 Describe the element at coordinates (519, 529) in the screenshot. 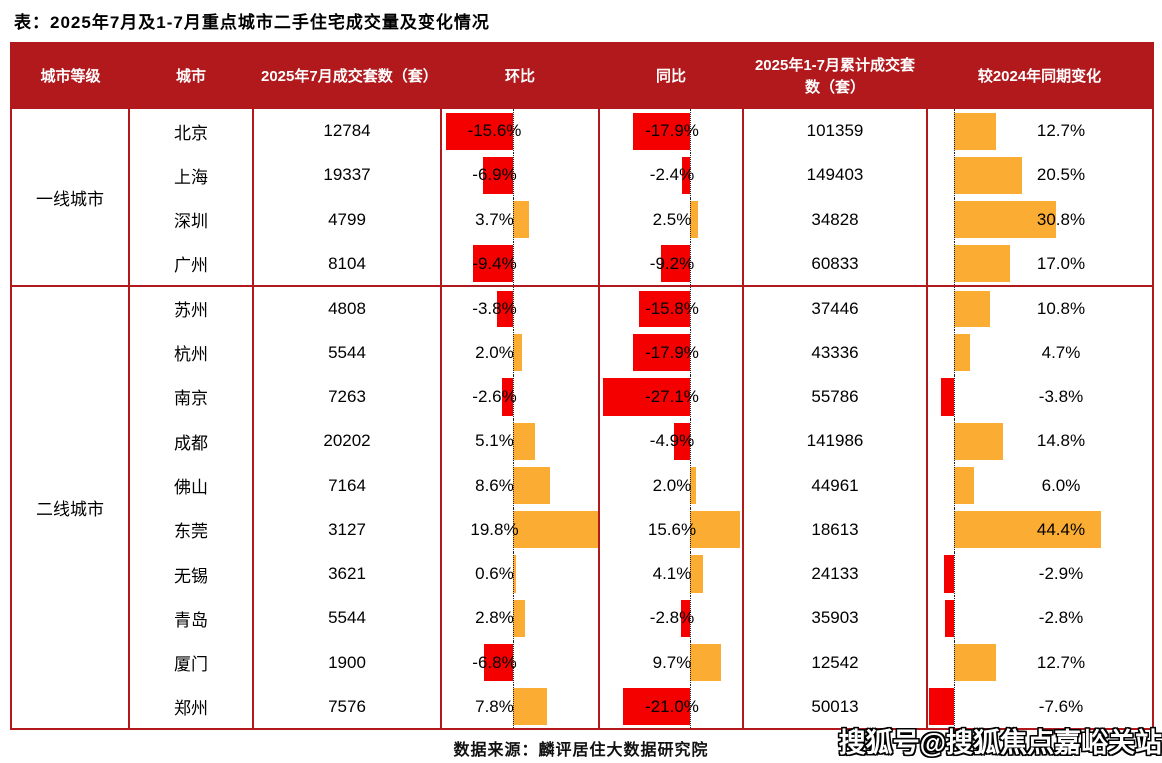

I see `mom-bar-cell: 19.8%` at that location.